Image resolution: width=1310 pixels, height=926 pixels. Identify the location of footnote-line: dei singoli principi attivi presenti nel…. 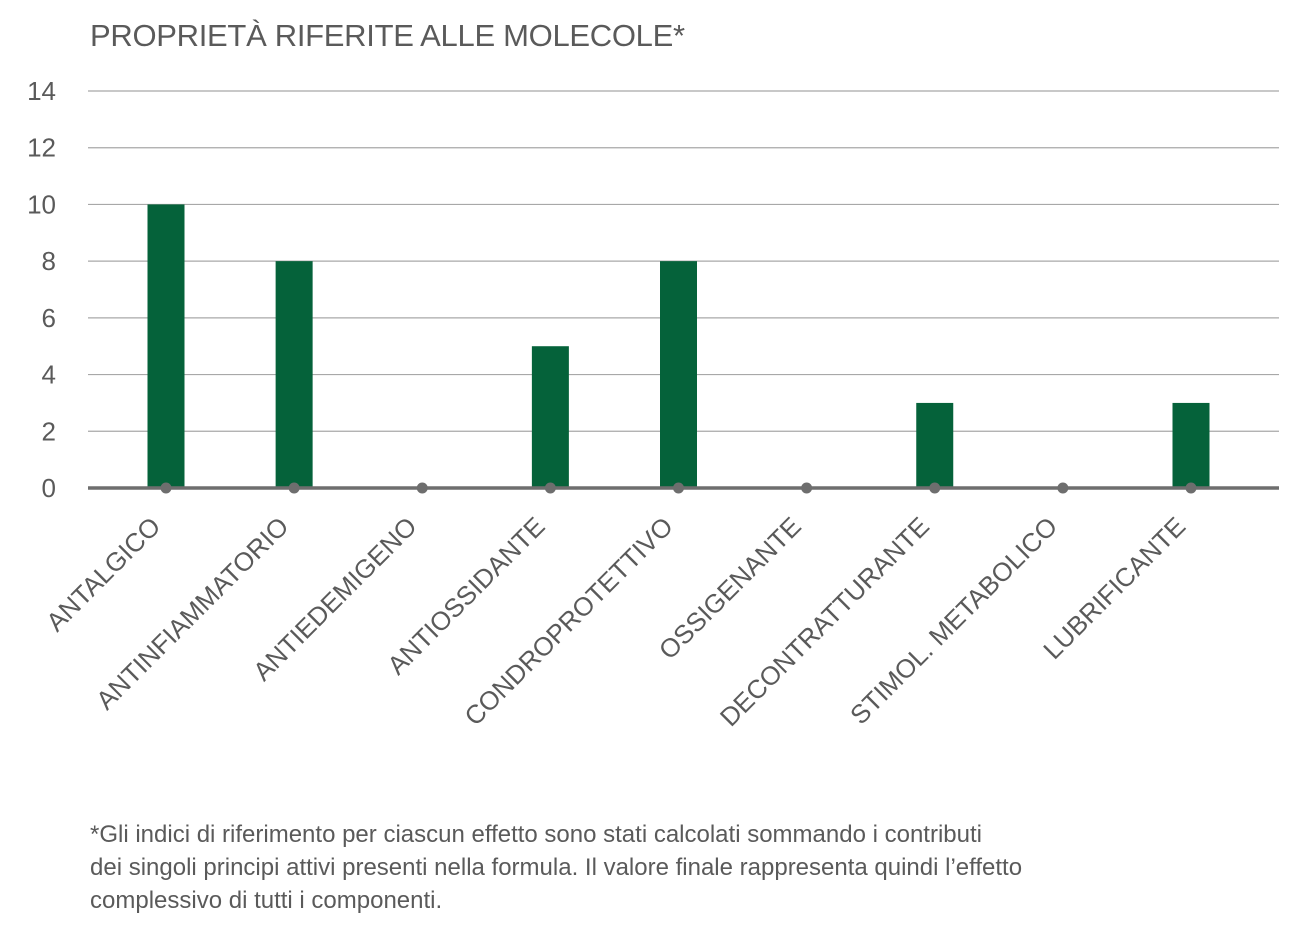
(556, 867).